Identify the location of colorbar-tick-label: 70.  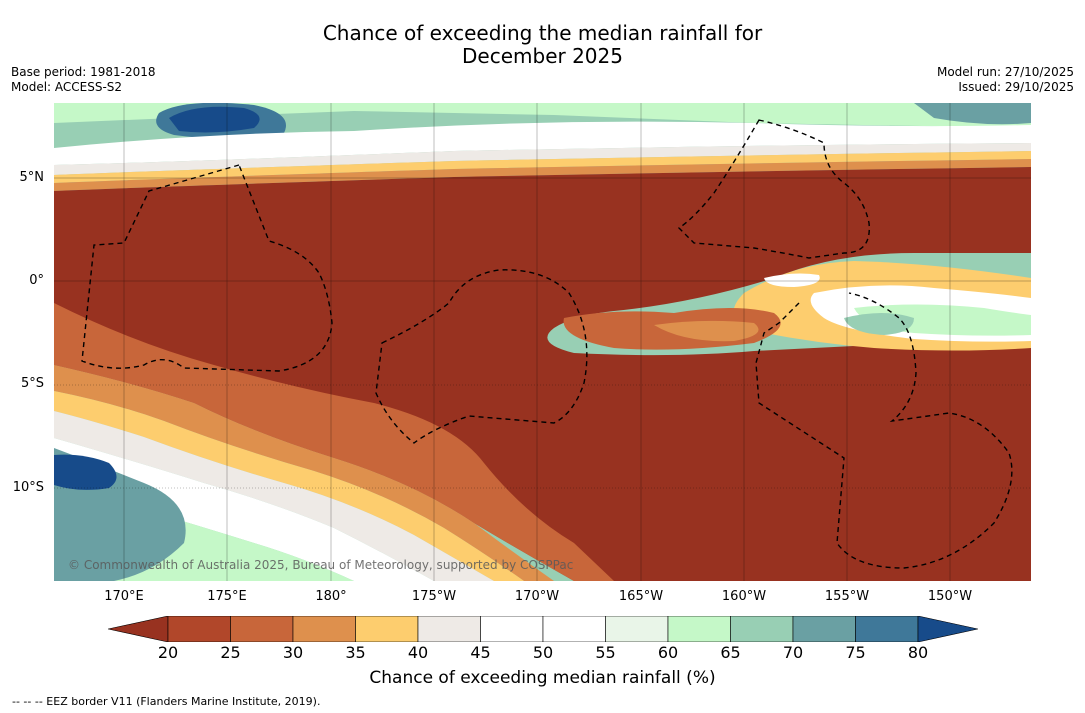
(793, 652).